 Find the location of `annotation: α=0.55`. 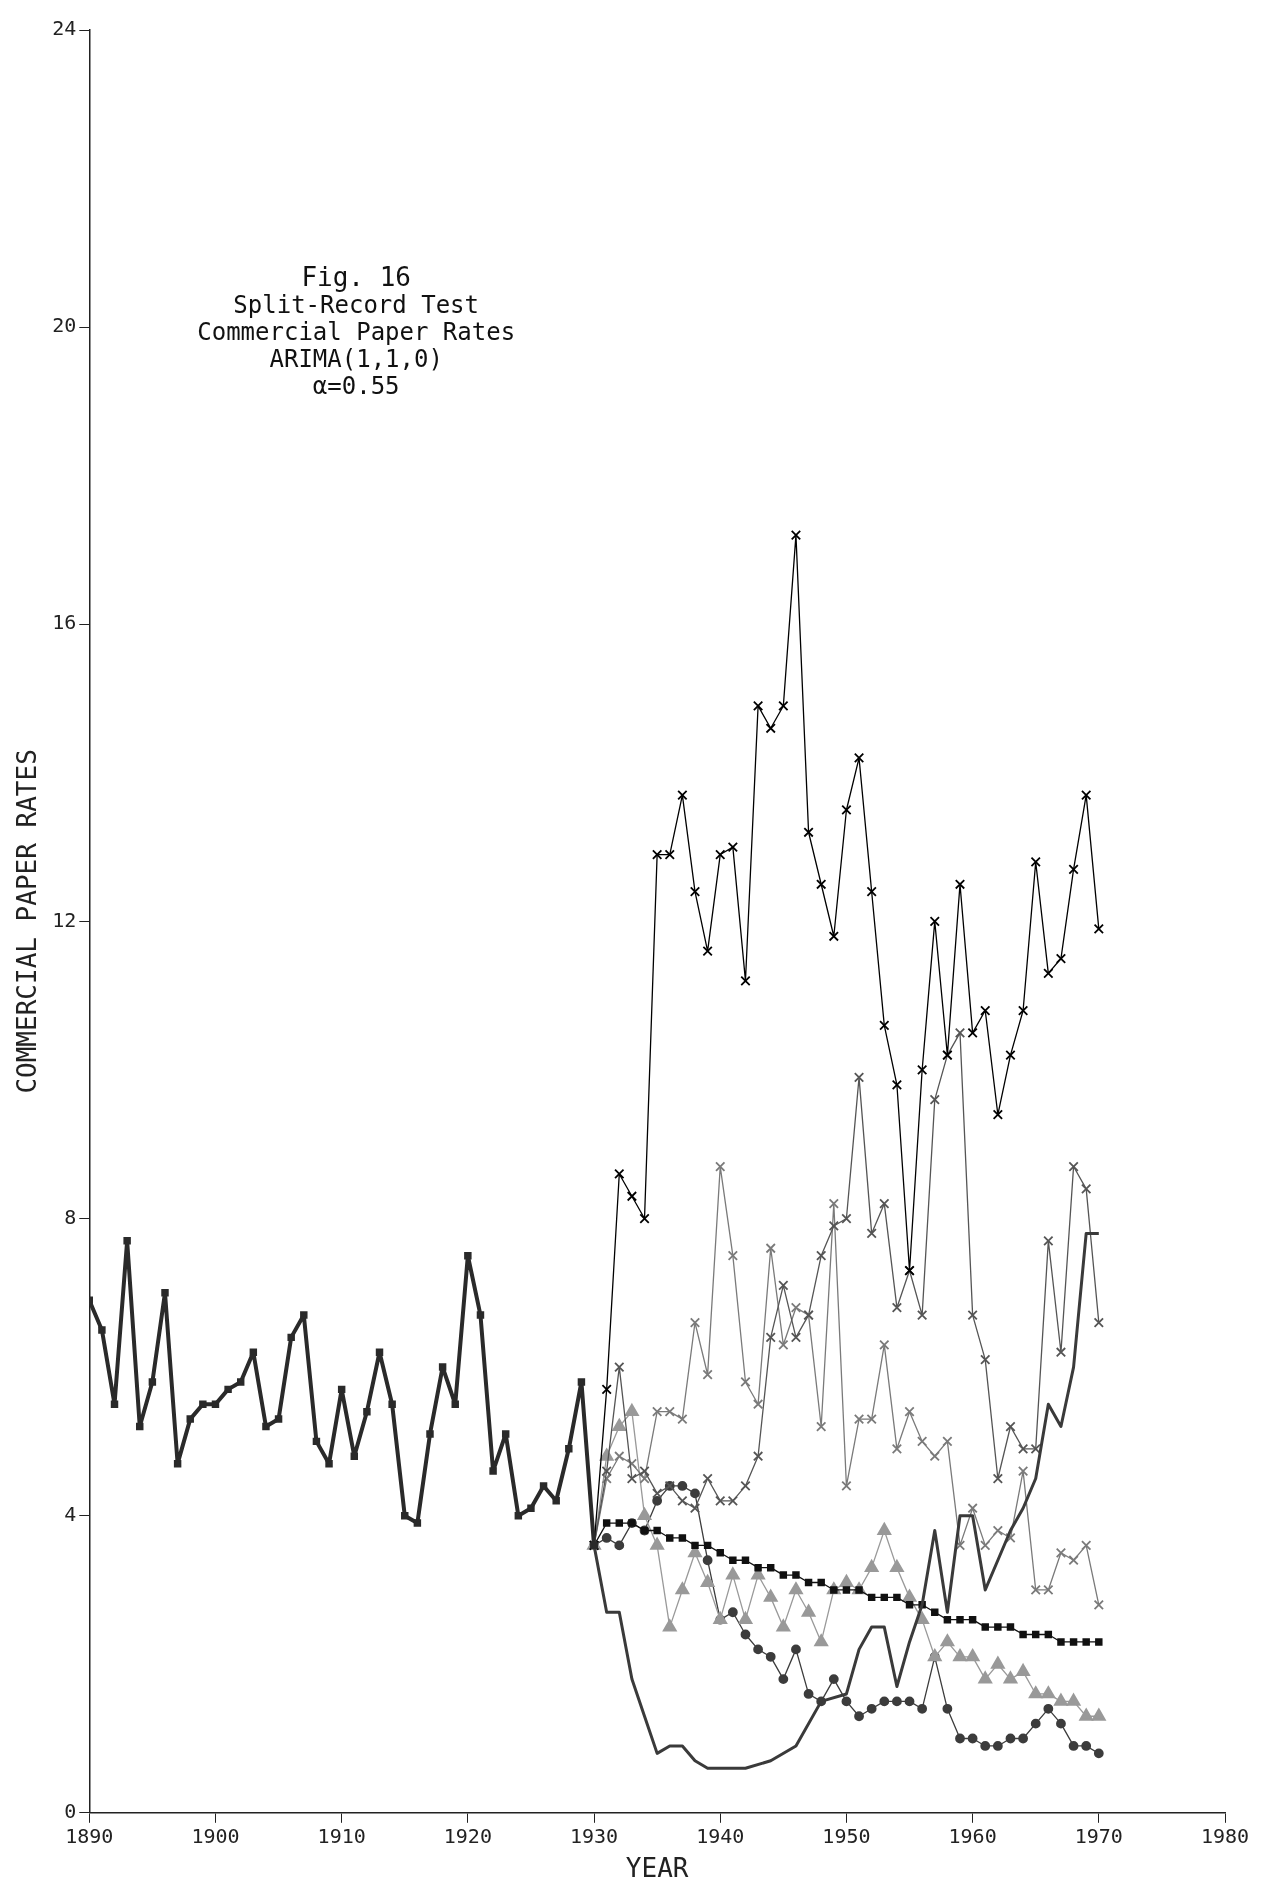

annotation: α=0.55 is located at coordinates (356, 385).